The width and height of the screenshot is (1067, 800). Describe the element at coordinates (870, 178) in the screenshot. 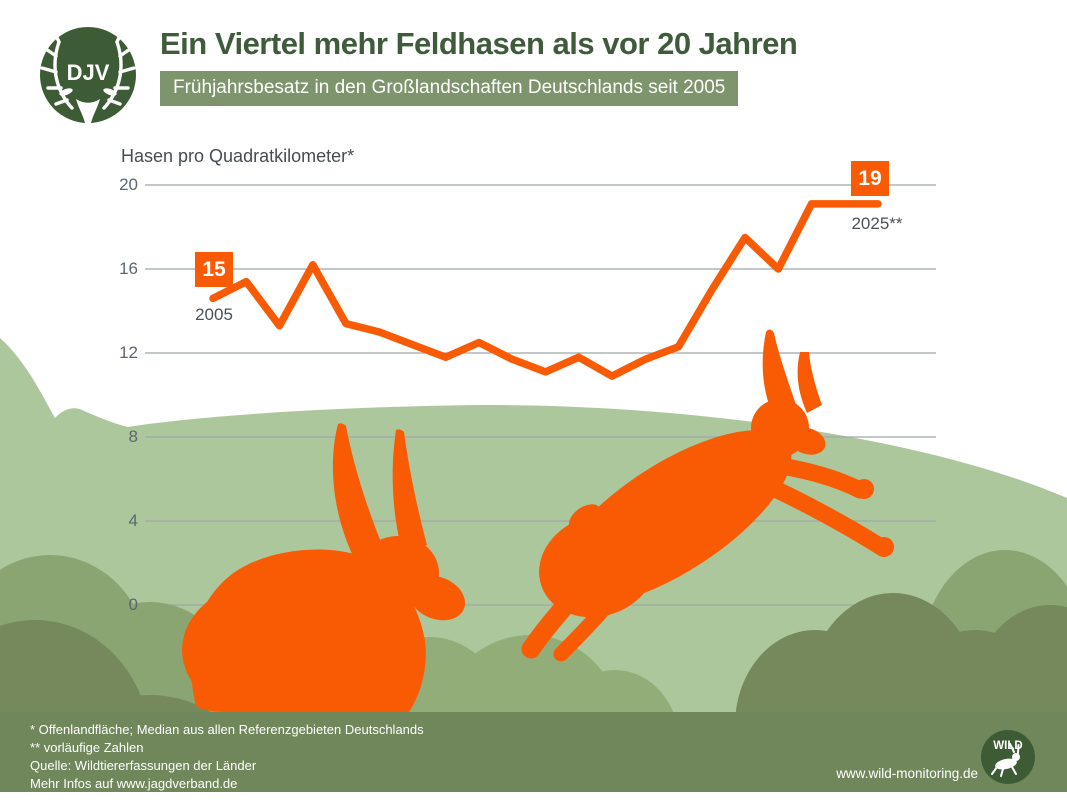

I see `end-value-badge: 19` at that location.